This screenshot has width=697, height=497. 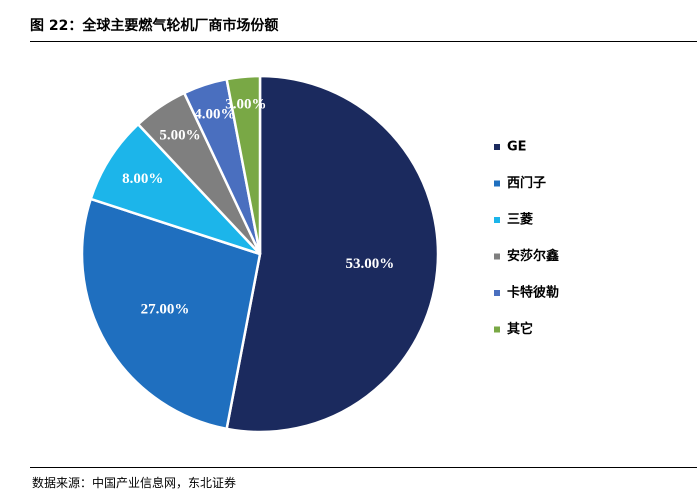 What do you see at coordinates (520, 329) in the screenshot?
I see `legend-label-6: 其它` at bounding box center [520, 329].